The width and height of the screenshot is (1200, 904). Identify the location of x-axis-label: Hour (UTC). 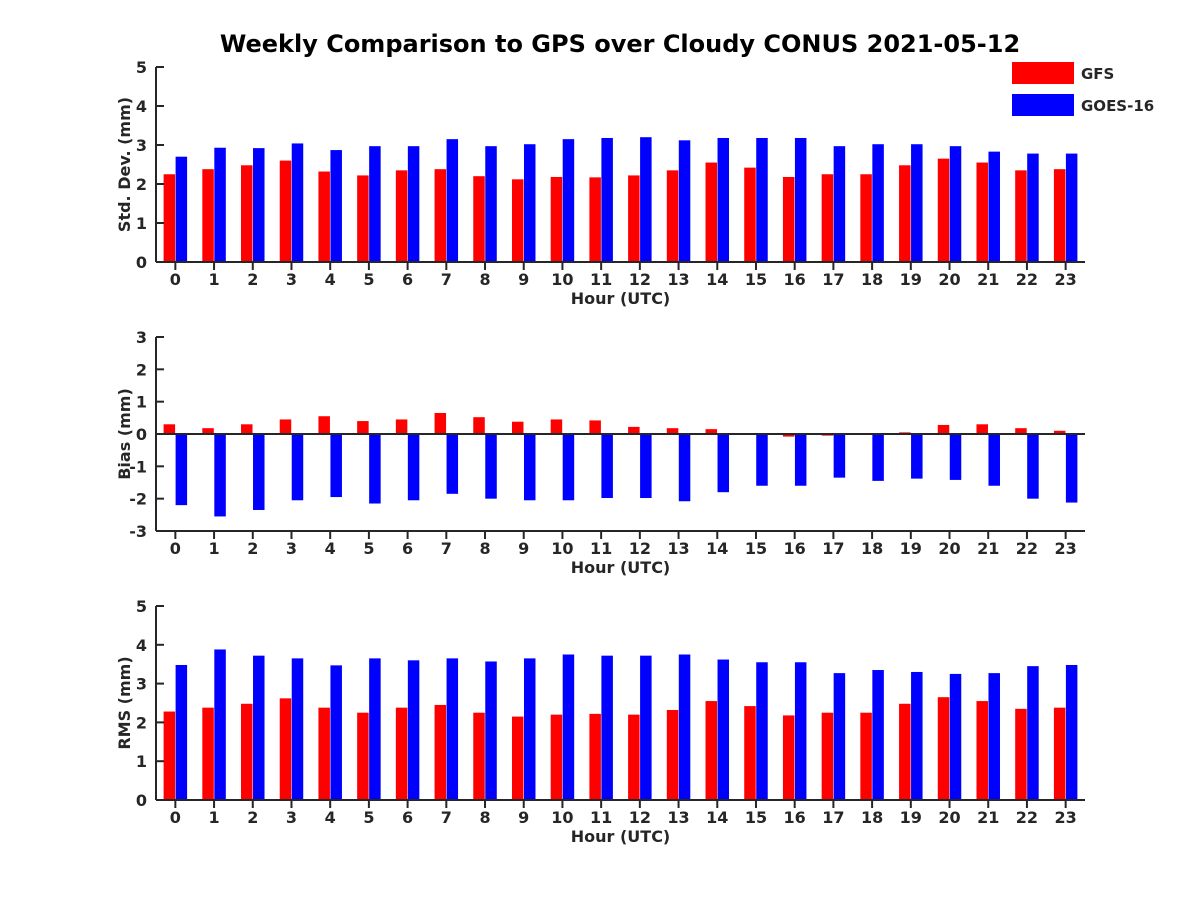
(621, 298).